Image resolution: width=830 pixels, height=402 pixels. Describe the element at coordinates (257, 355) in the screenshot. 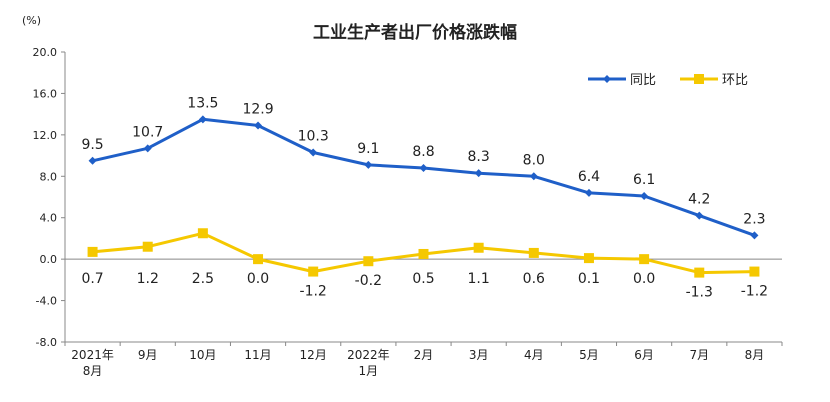

I see `x-tick-label: 11月` at that location.